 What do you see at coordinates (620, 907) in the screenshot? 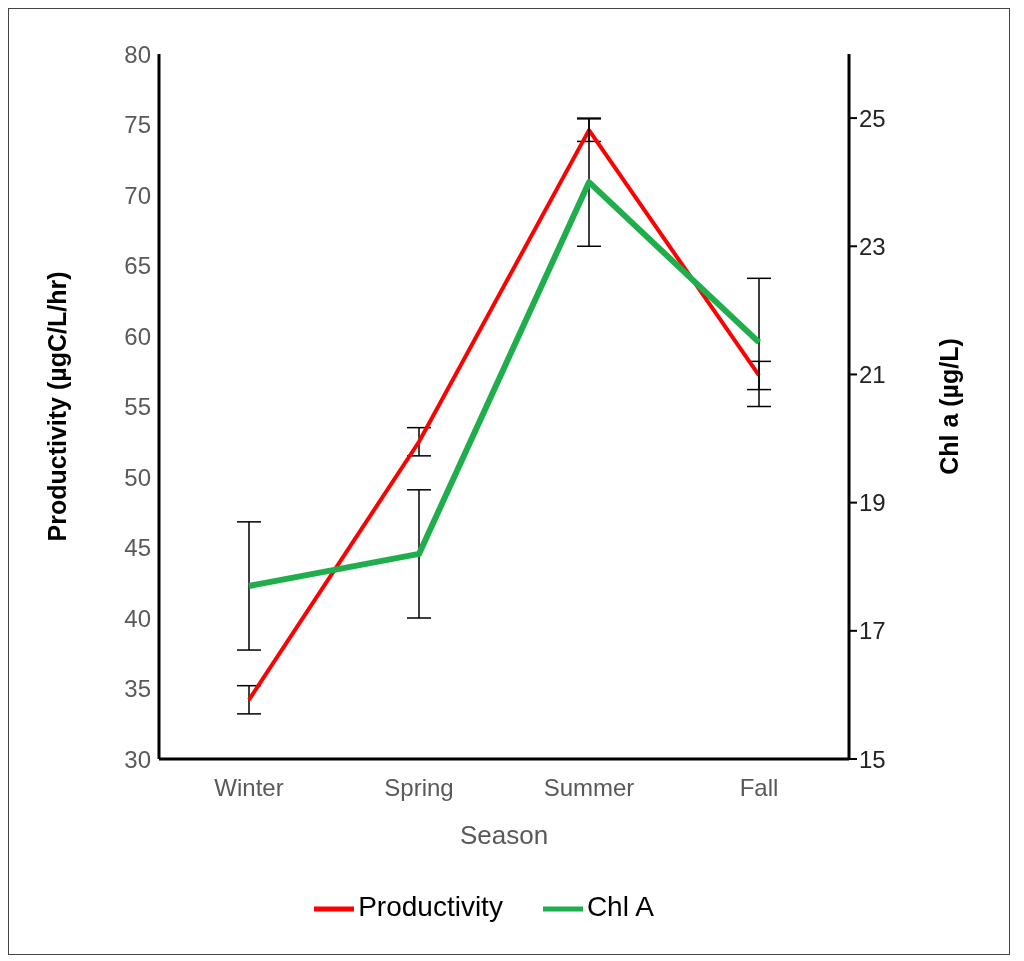
I see `legend-label: Chl A` at bounding box center [620, 907].